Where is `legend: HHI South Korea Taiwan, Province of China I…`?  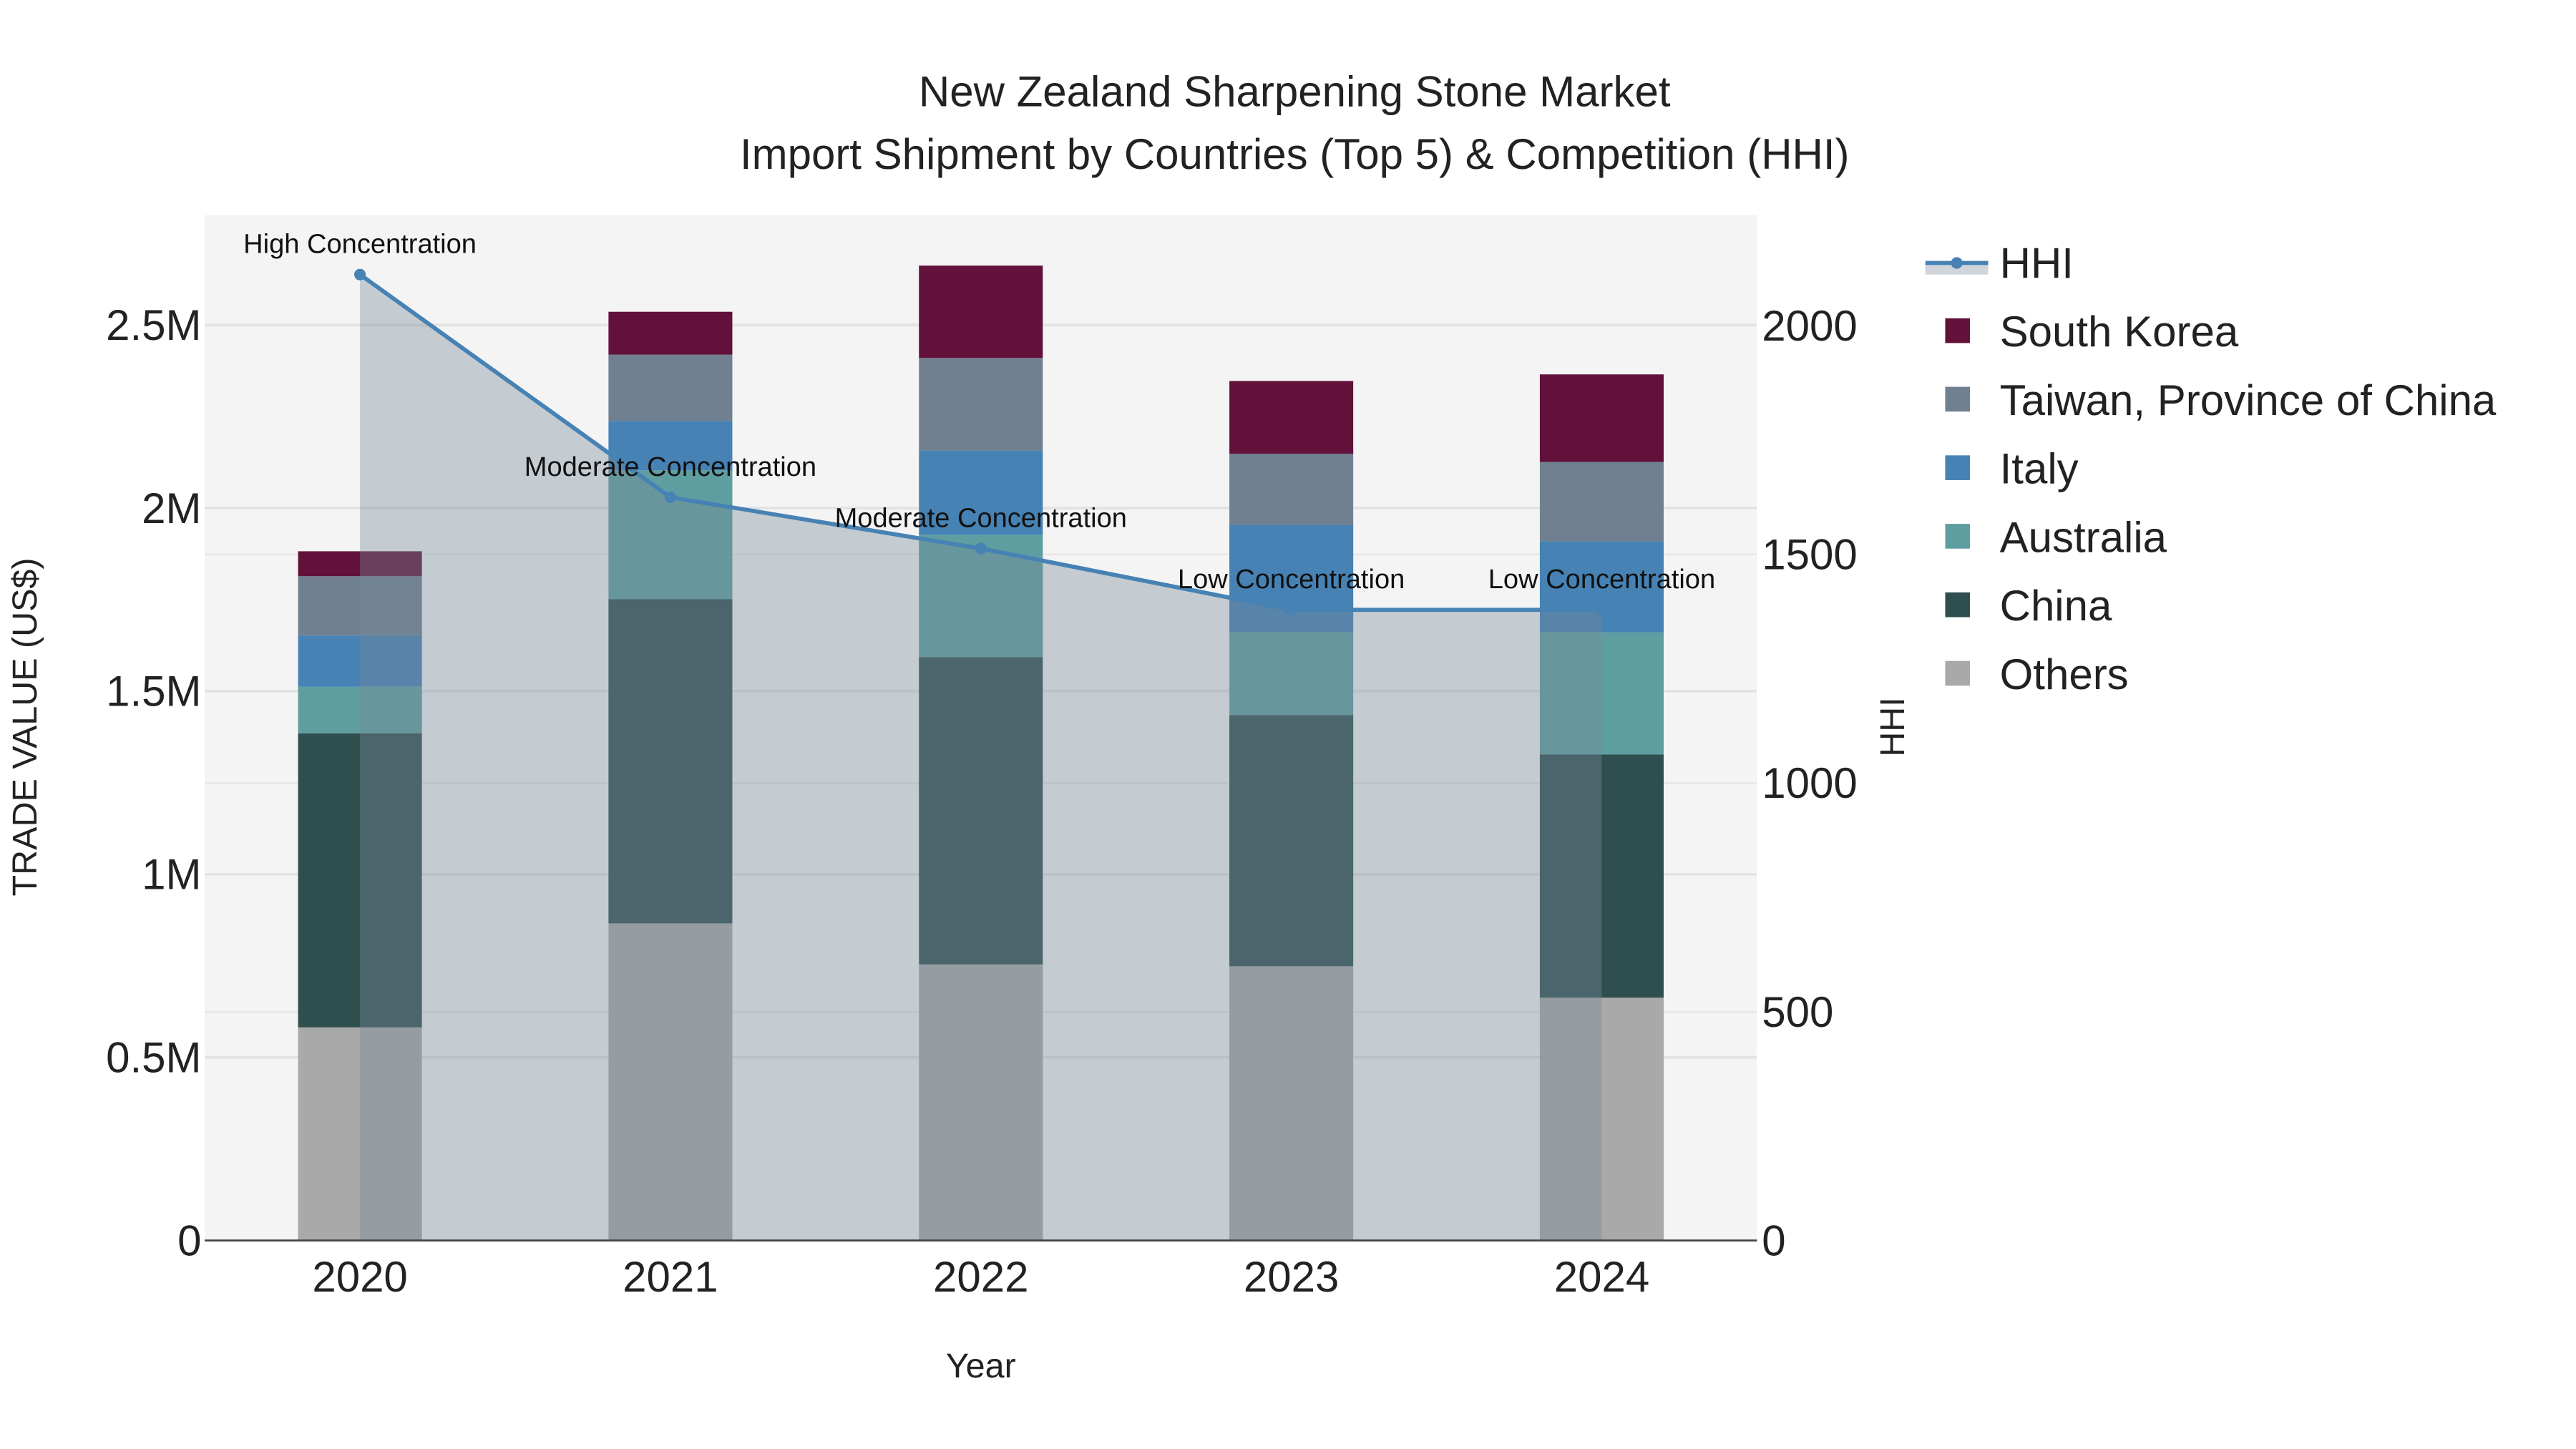 legend: HHI South Korea Taiwan, Province of China I… is located at coordinates (2211, 468).